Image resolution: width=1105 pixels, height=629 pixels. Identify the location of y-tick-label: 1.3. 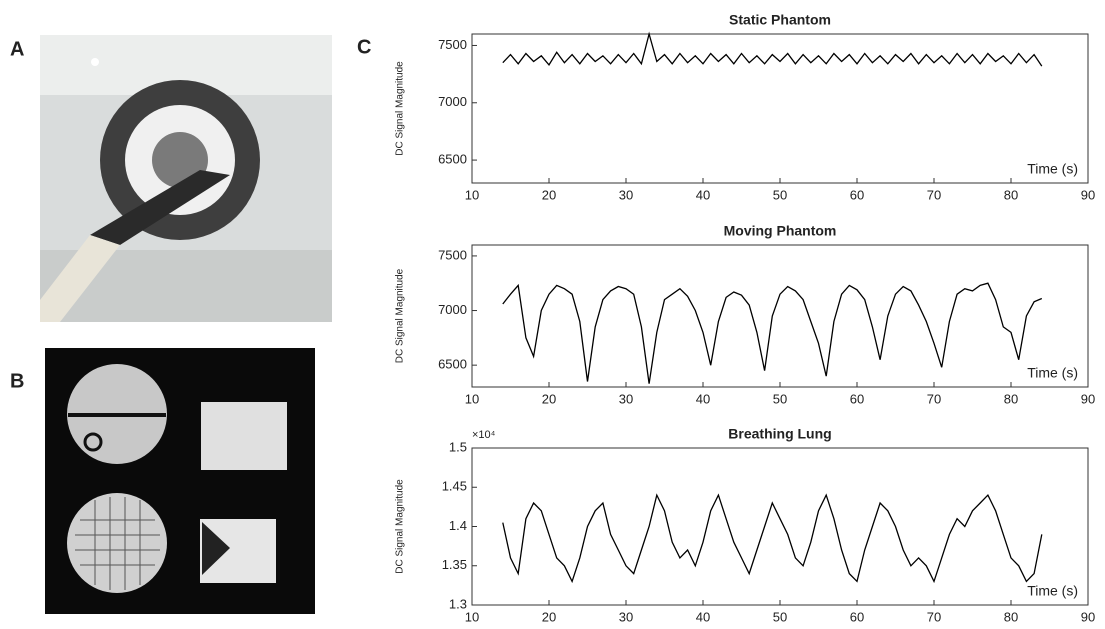
(458, 603).